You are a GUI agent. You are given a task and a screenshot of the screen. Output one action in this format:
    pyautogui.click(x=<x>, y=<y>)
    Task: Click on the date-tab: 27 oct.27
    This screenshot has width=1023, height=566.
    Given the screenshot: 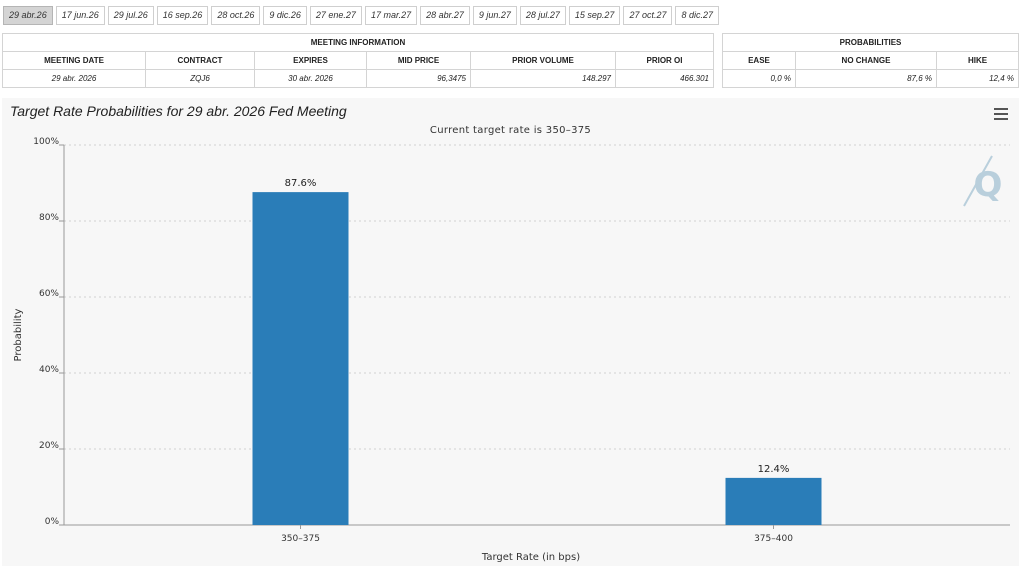 What is the action you would take?
    pyautogui.click(x=648, y=15)
    